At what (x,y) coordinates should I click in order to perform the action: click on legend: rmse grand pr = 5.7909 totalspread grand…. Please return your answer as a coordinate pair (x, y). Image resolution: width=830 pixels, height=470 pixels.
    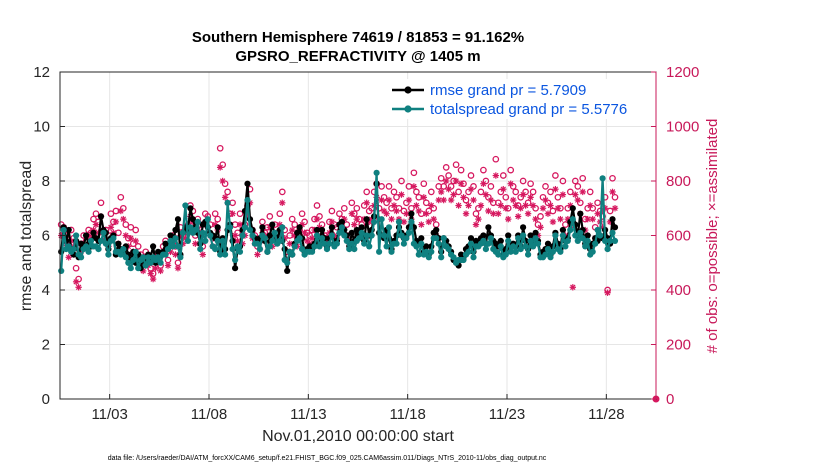
    Looking at the image, I should click on (520, 99).